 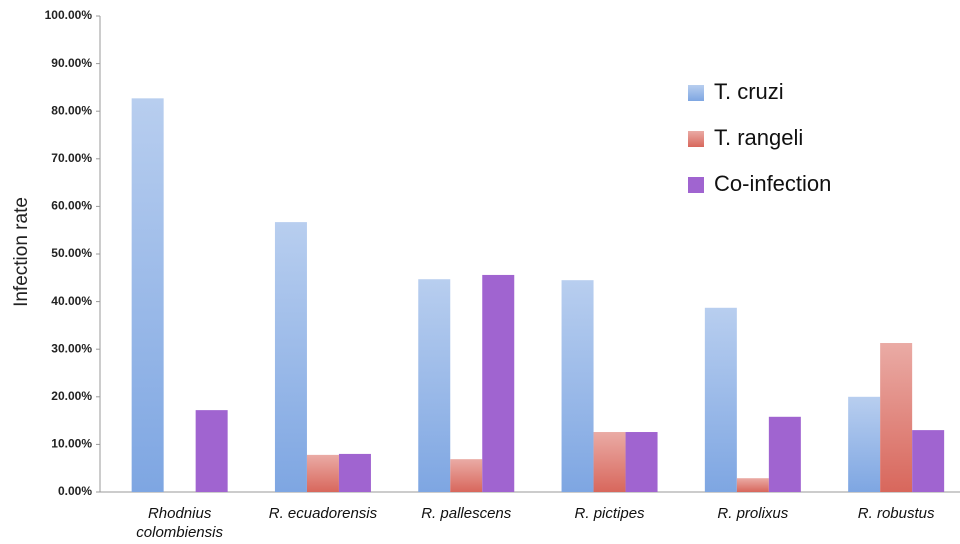 What do you see at coordinates (71, 110) in the screenshot?
I see `y-tick-label: 80.00%` at bounding box center [71, 110].